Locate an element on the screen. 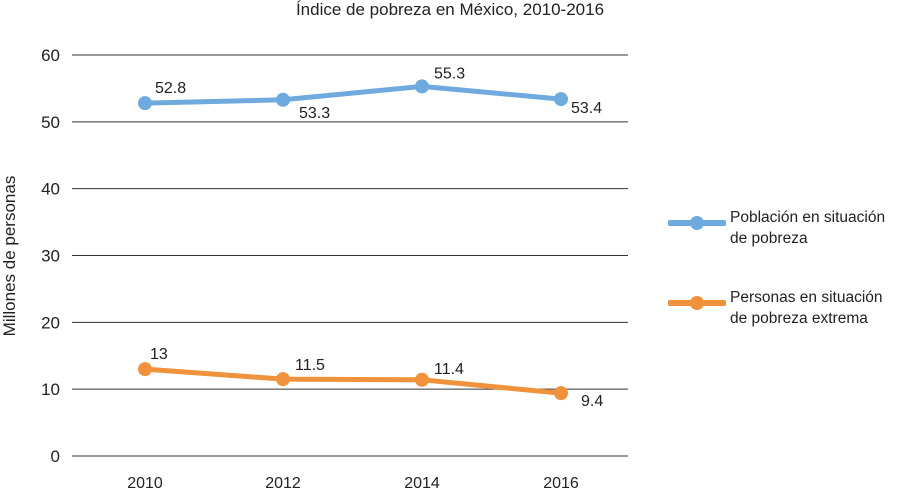 The image size is (900, 492). y-tick-label: 60 is located at coordinates (50, 55).